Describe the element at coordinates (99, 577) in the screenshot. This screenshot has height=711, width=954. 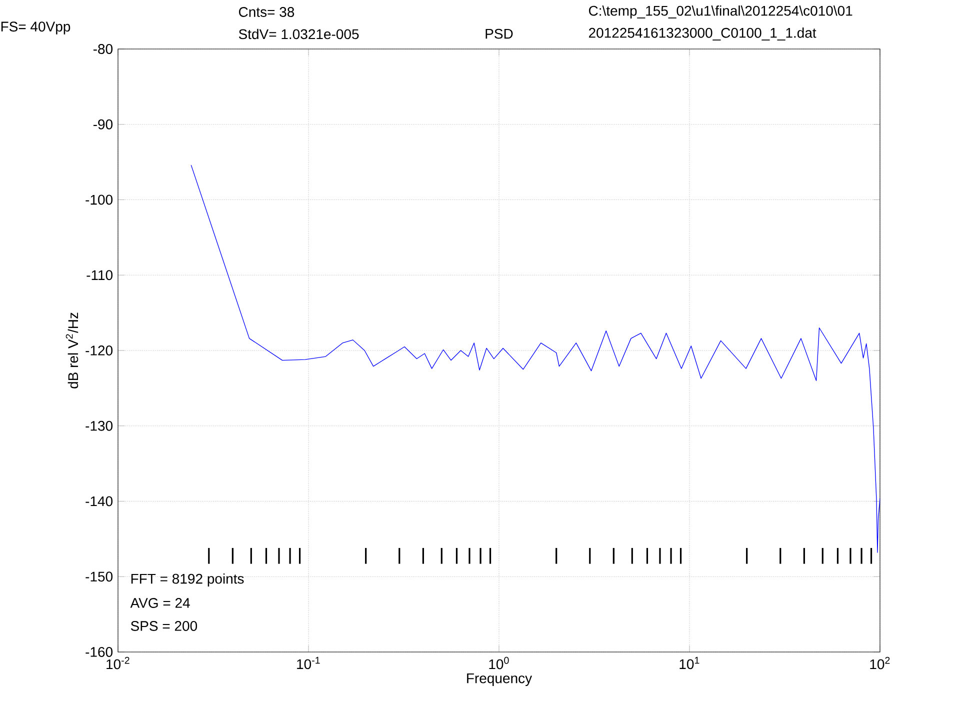
I see `y-tick-label: -150` at that location.